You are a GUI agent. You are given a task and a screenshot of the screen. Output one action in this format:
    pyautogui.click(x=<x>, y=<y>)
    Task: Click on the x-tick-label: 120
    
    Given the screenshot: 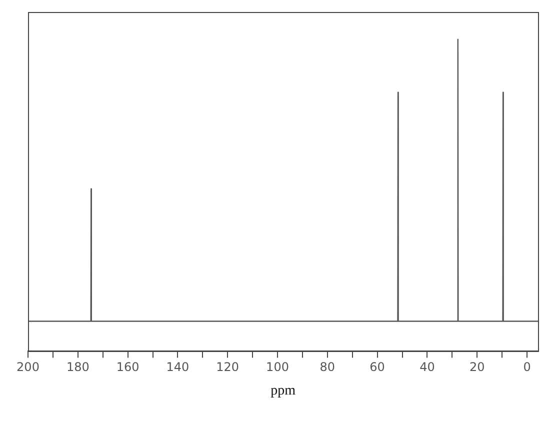 What is the action you would take?
    pyautogui.click(x=228, y=367)
    